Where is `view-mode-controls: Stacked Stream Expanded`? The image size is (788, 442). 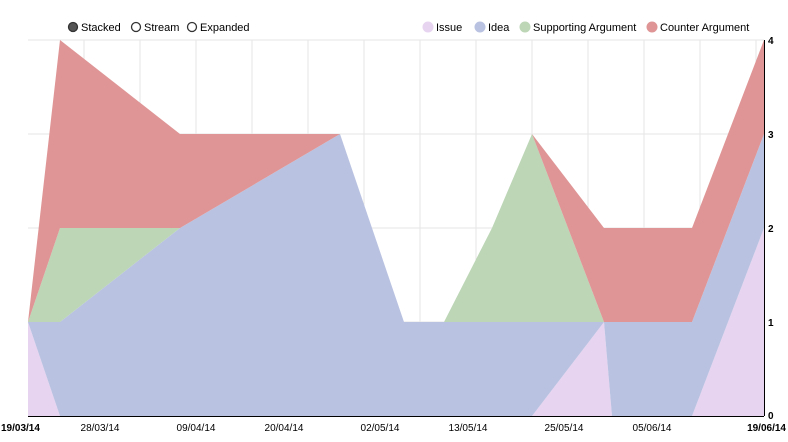
view-mode-controls: Stacked Stream Expanded is located at coordinates (158, 27).